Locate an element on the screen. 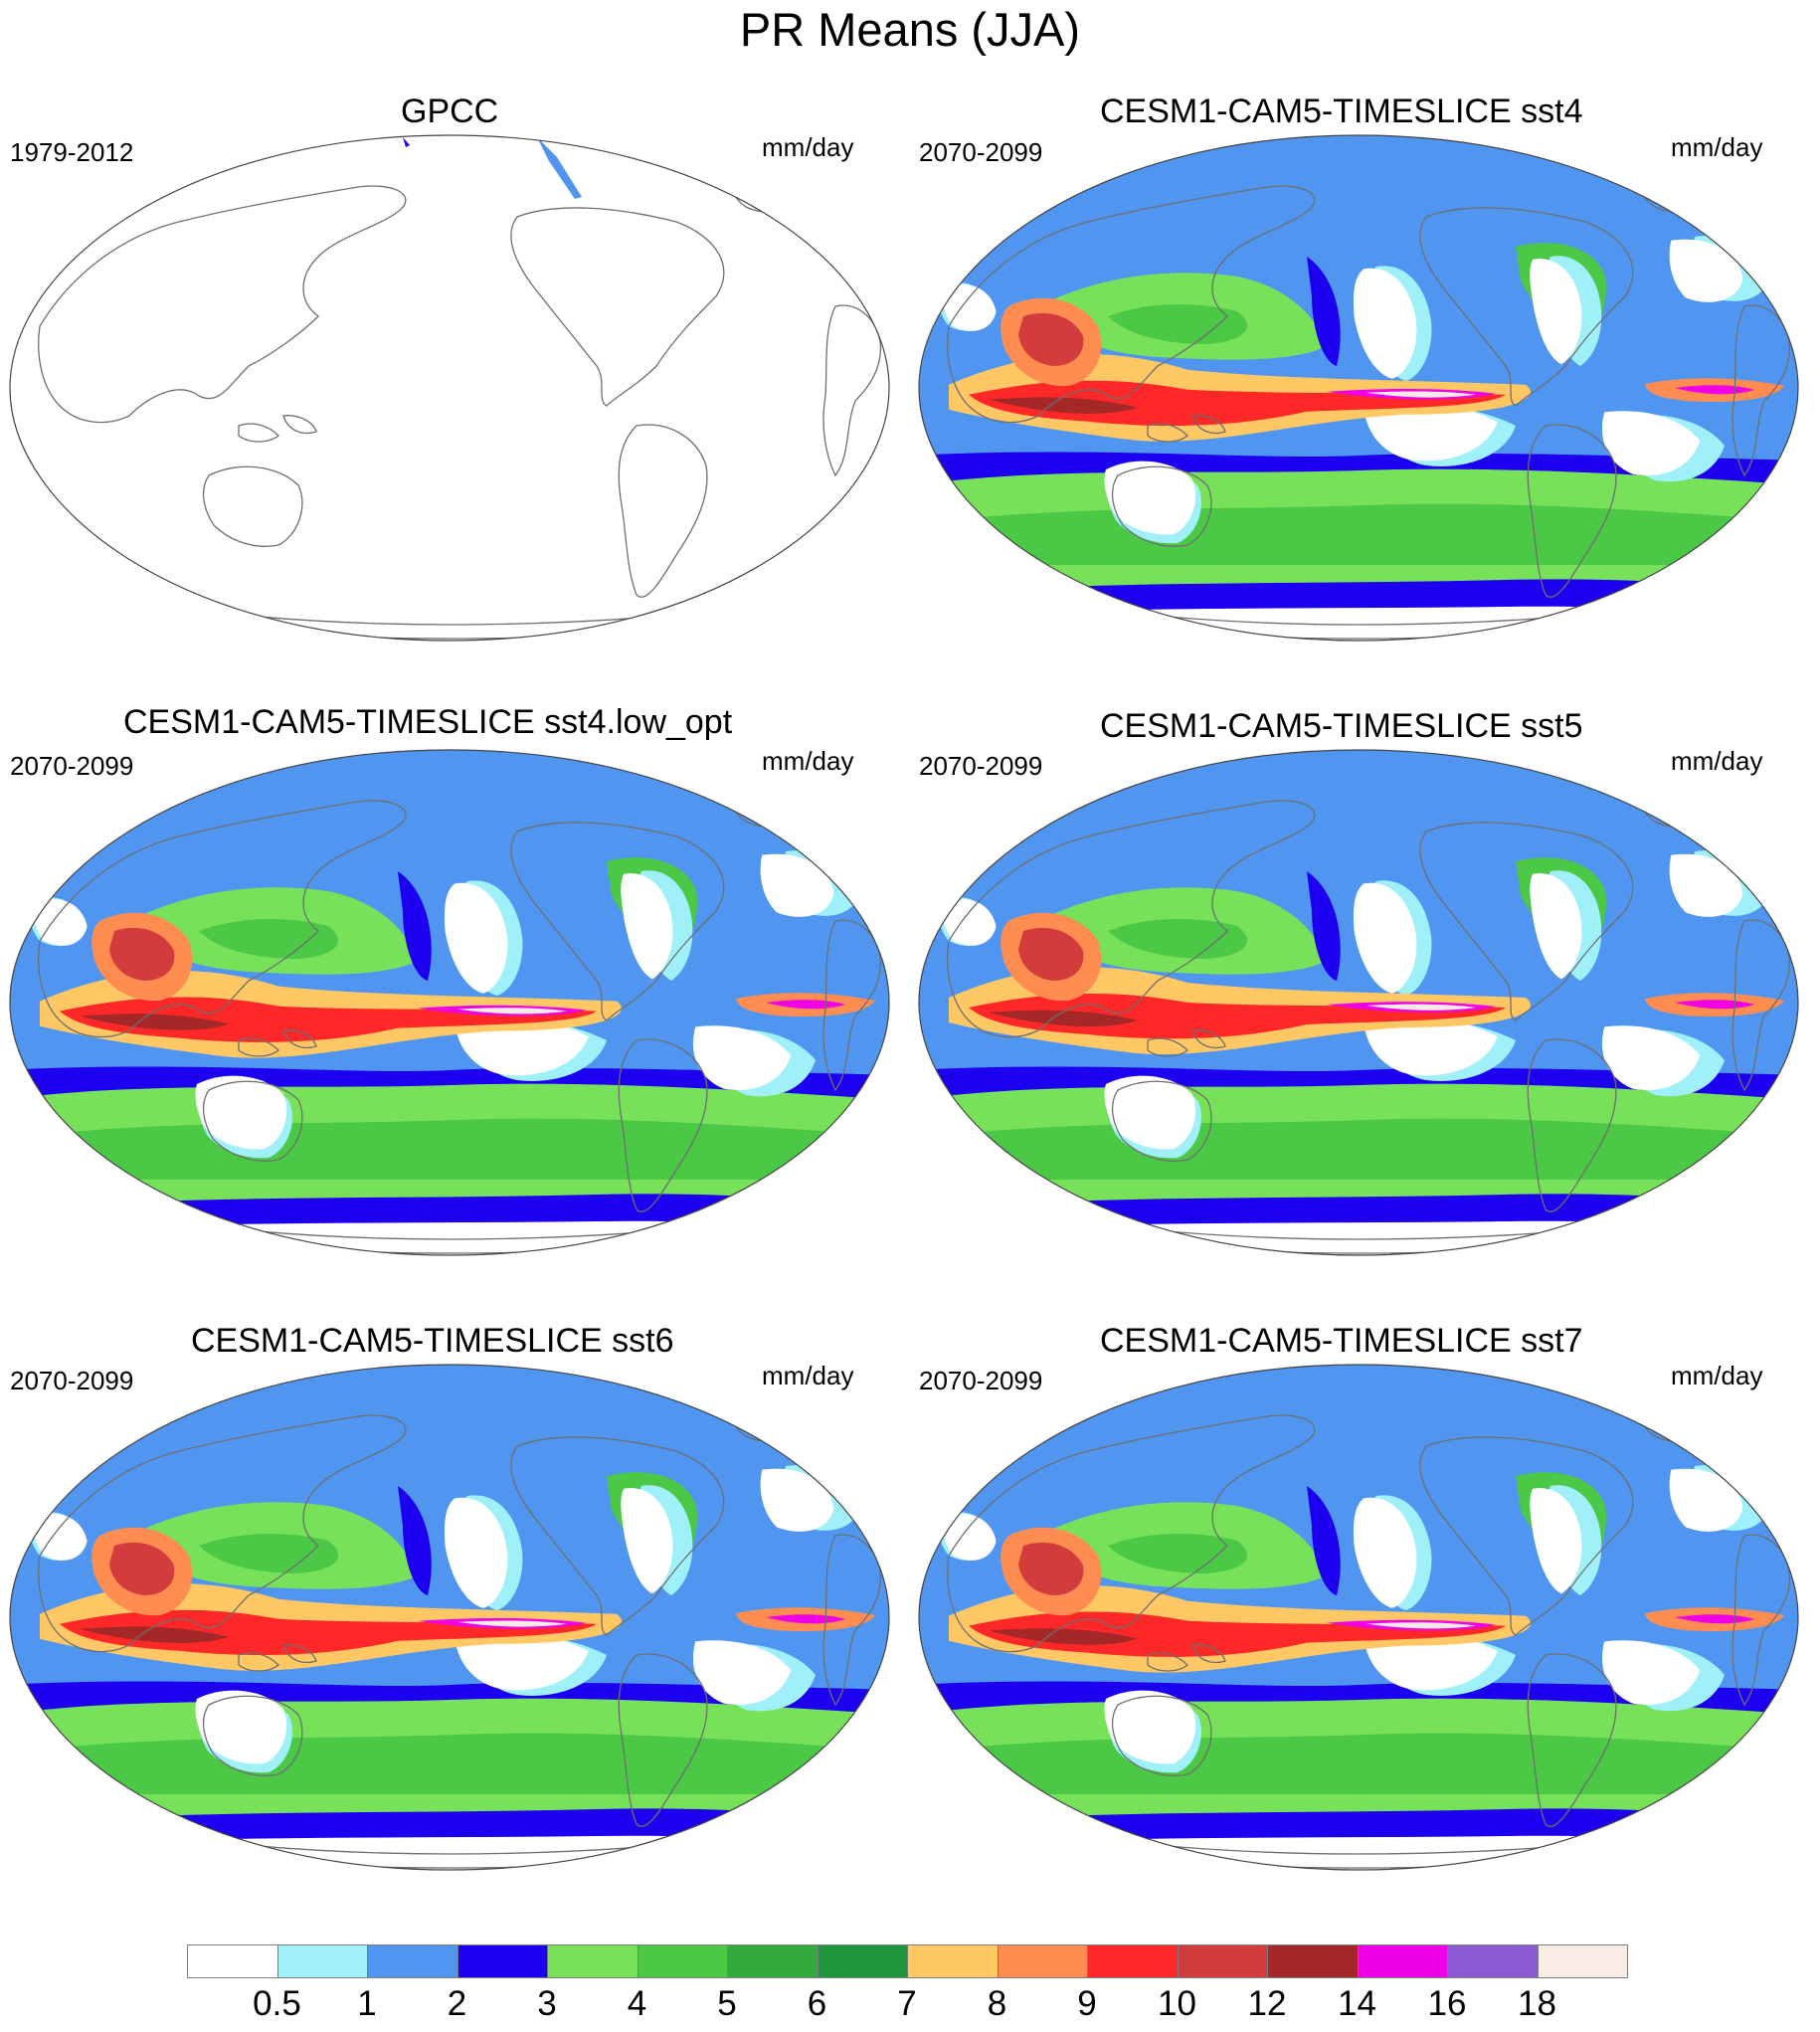 The height and width of the screenshot is (2032, 1820). colorbar-label: 12 is located at coordinates (1267, 2004).